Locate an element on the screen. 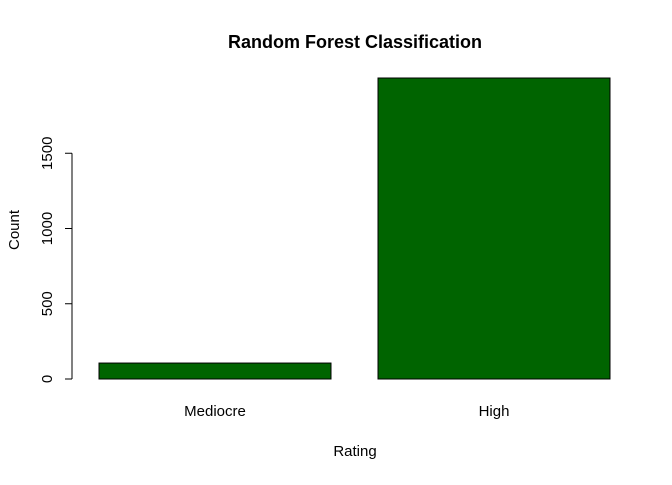  chart-title: Random Forest Classification is located at coordinates (355, 42).